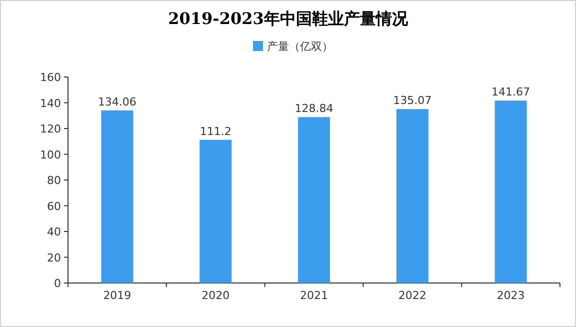 This screenshot has height=327, width=576. Describe the element at coordinates (412, 295) in the screenshot. I see `x-tick-label: 2022` at that location.